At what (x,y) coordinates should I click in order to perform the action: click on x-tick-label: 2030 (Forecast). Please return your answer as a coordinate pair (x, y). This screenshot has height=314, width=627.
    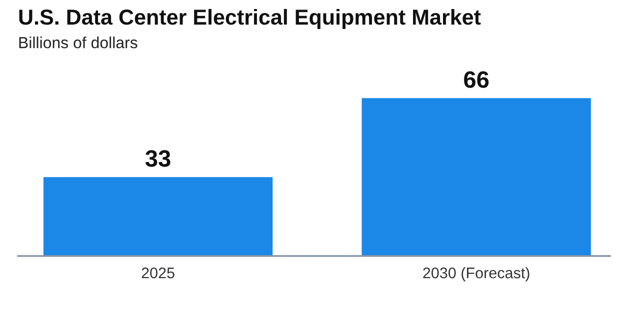
    Looking at the image, I should click on (476, 274).